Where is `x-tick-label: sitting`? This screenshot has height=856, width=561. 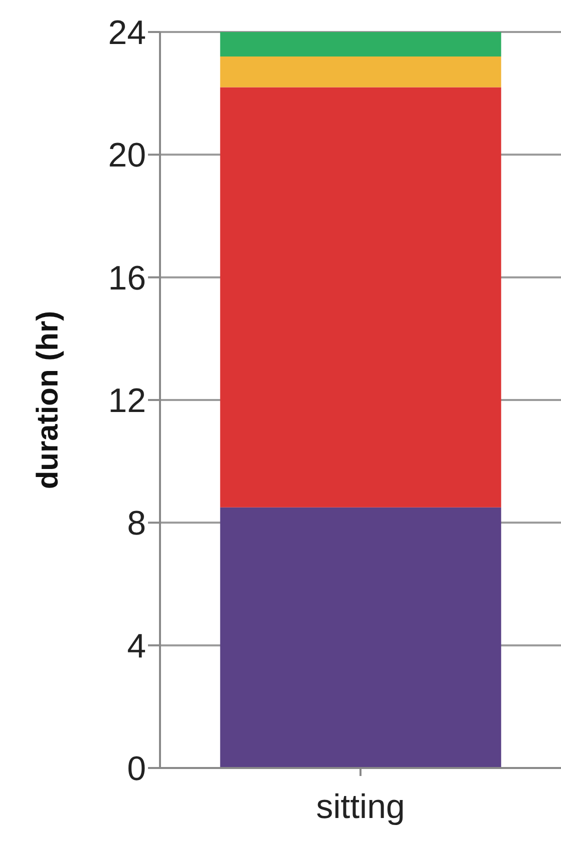
x-tick-label: sitting is located at coordinates (360, 807).